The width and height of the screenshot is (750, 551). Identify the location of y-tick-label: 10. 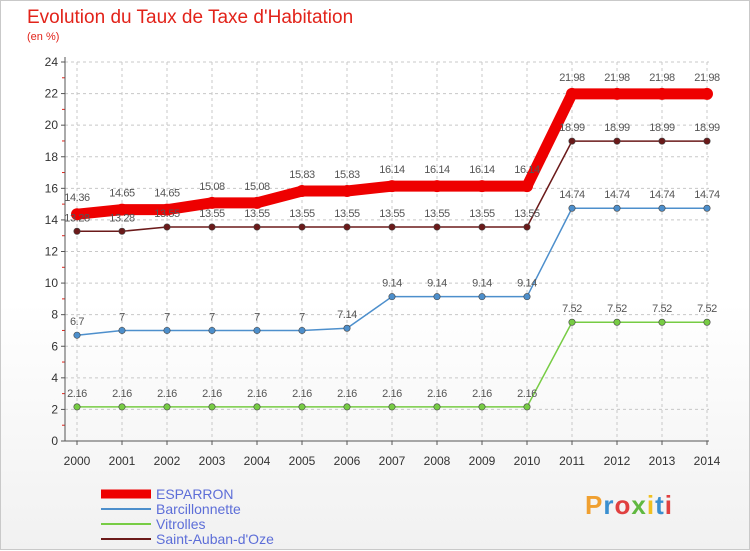
(52, 283).